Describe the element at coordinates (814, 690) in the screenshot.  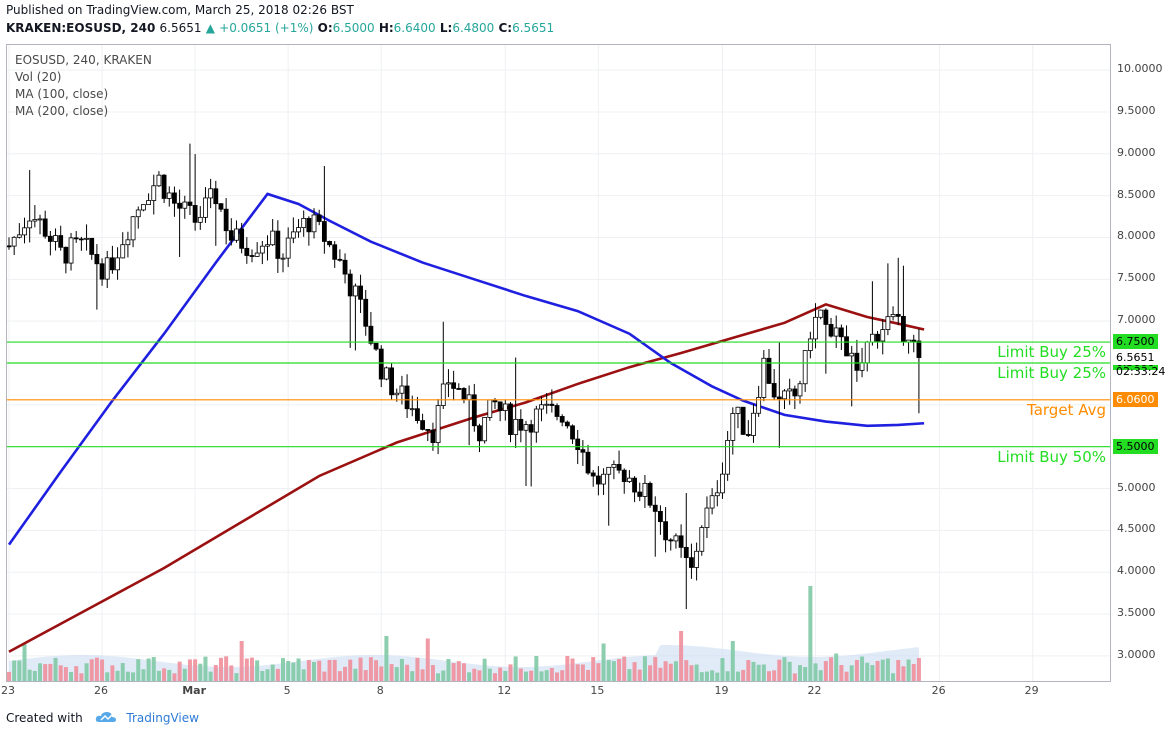
I see `x-tick-label: 22` at that location.